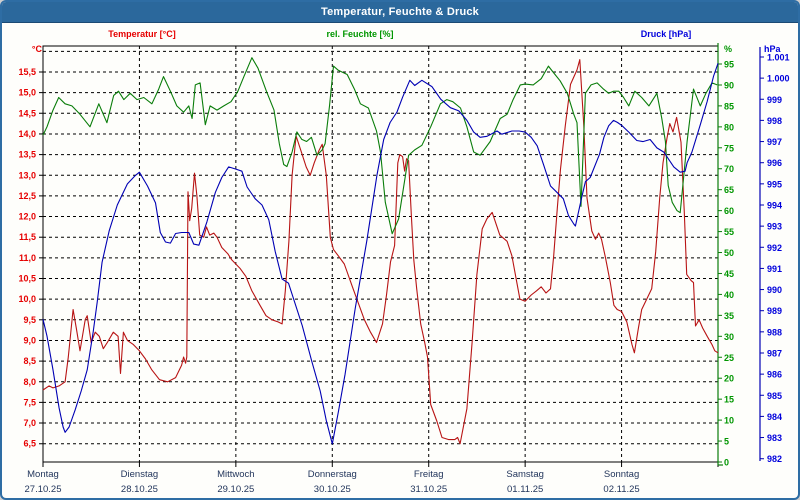  I want to click on title-bar: Temperatur, Feuchte & Druck, so click(400, 12).